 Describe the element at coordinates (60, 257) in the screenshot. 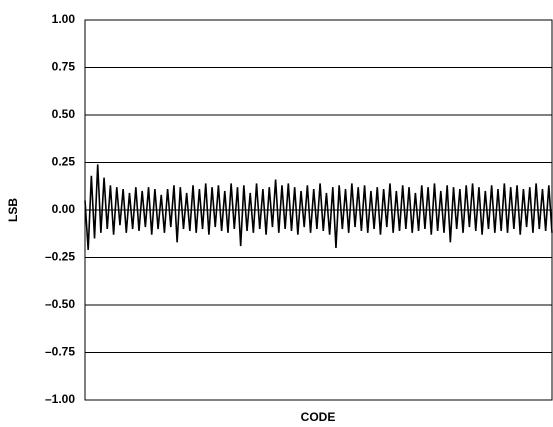

I see `y-tick-label: –0.25` at that location.